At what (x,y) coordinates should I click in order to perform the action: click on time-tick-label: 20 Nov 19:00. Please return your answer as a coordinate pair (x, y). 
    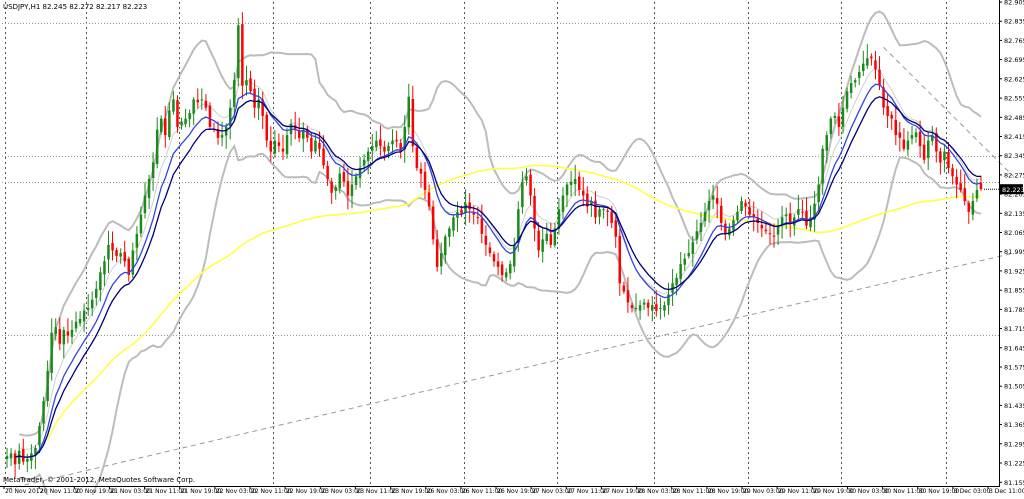
    Looking at the image, I should click on (95, 491).